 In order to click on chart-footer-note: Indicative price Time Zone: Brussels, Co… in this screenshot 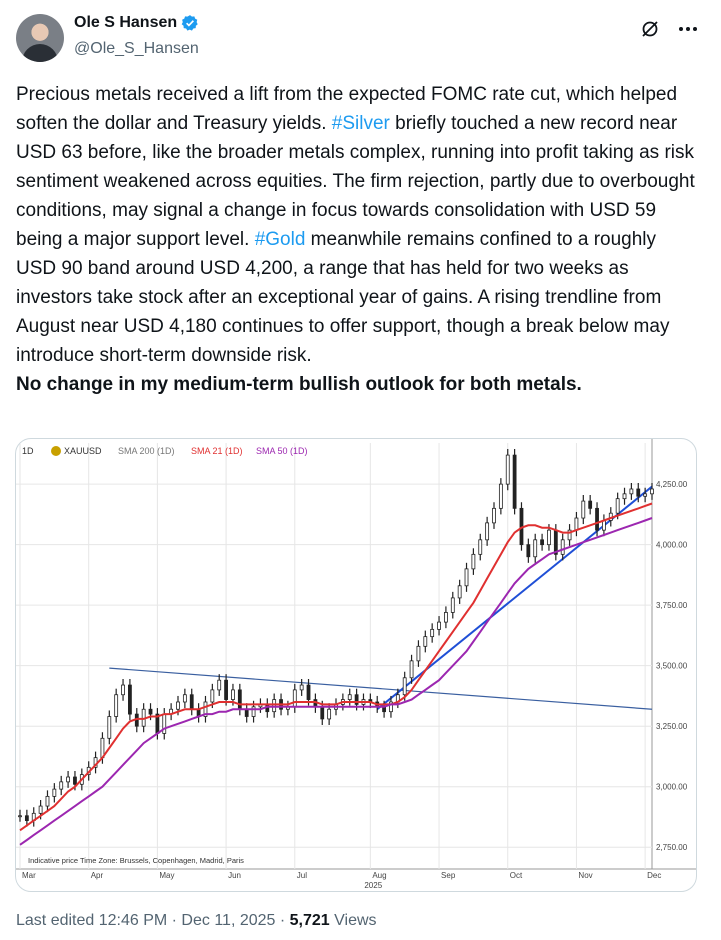, I will do `click(136, 860)`.